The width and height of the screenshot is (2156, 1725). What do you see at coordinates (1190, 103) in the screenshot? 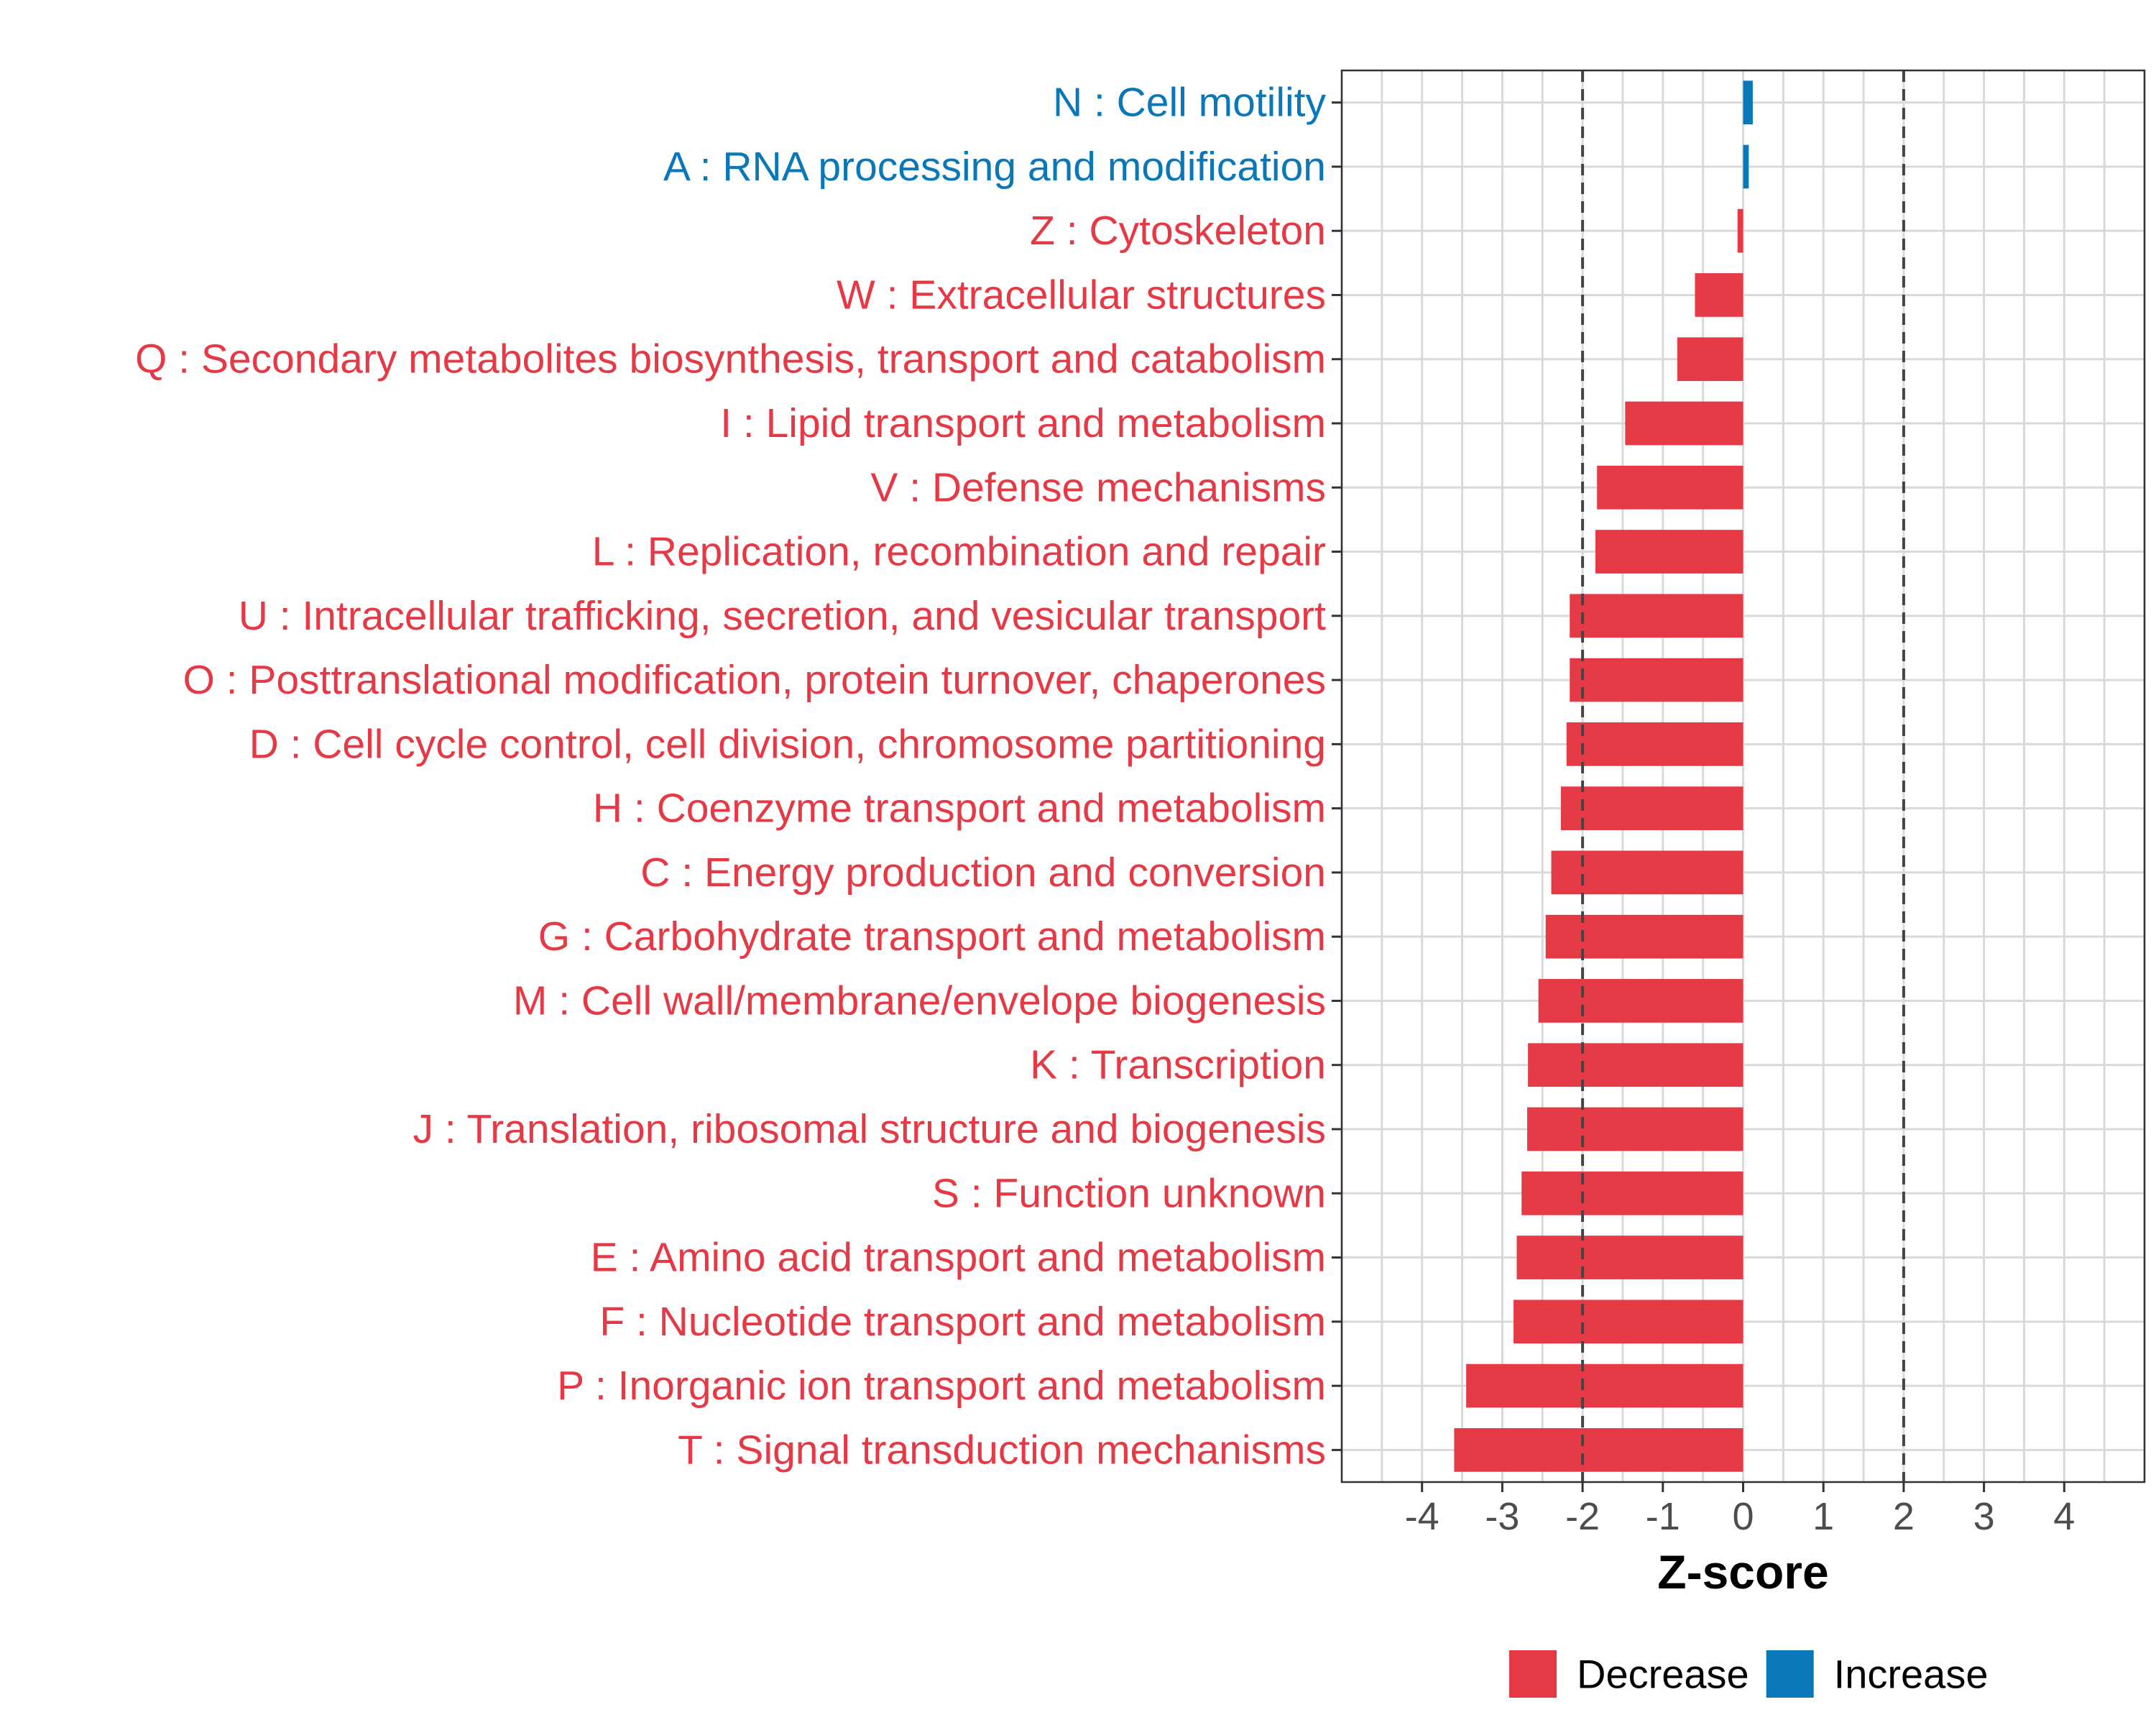
I see `category-label: N : Cell motility` at bounding box center [1190, 103].